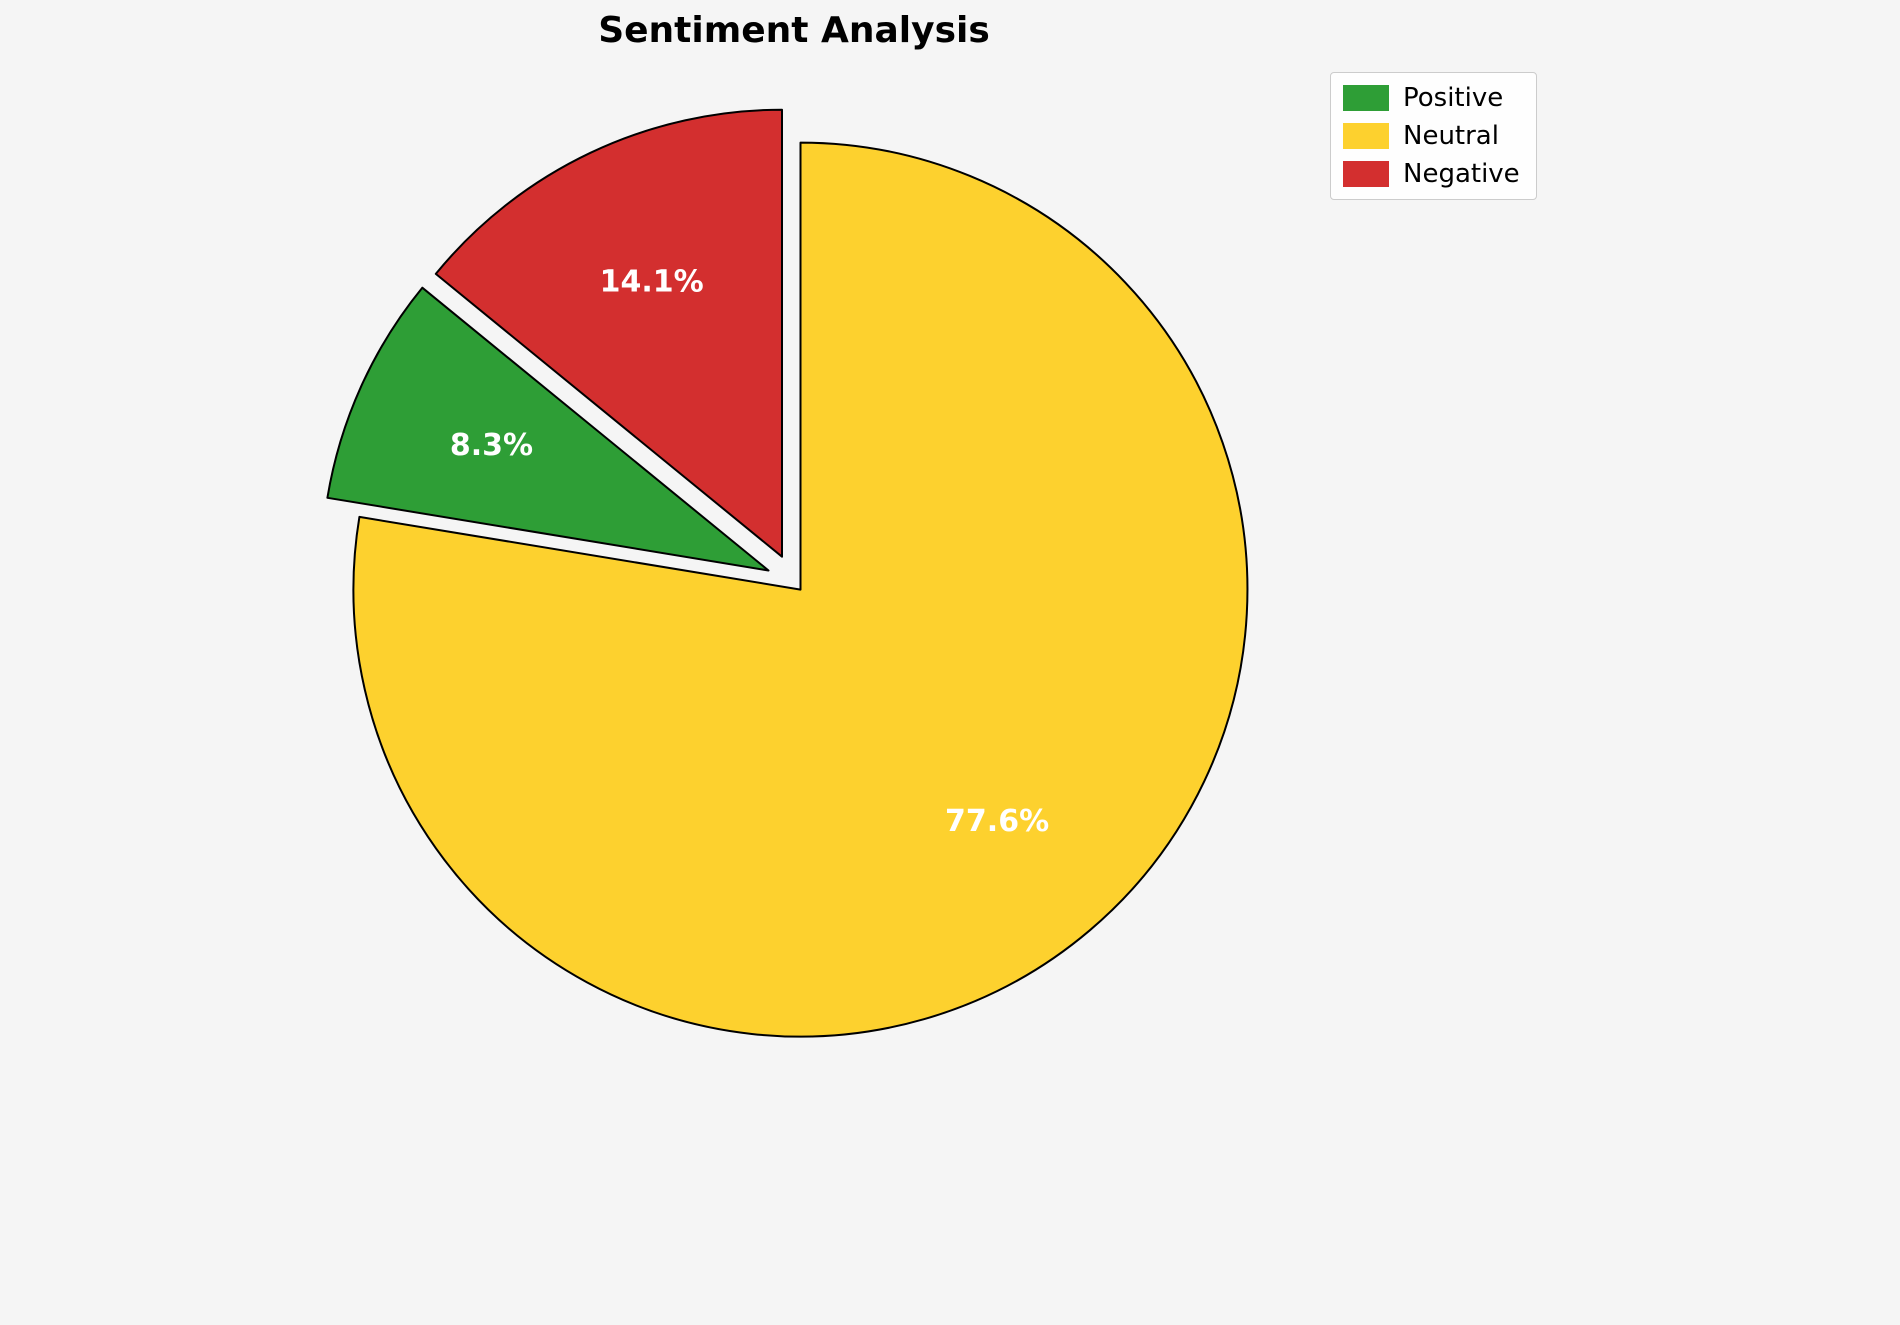 The width and height of the screenshot is (1900, 1325). I want to click on legend-item-negative: Negative, so click(1431, 174).